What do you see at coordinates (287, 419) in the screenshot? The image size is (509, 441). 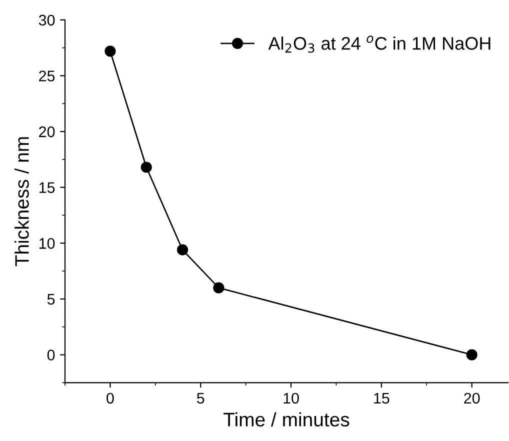 I see `x-axis-title: Time / minutes` at bounding box center [287, 419].